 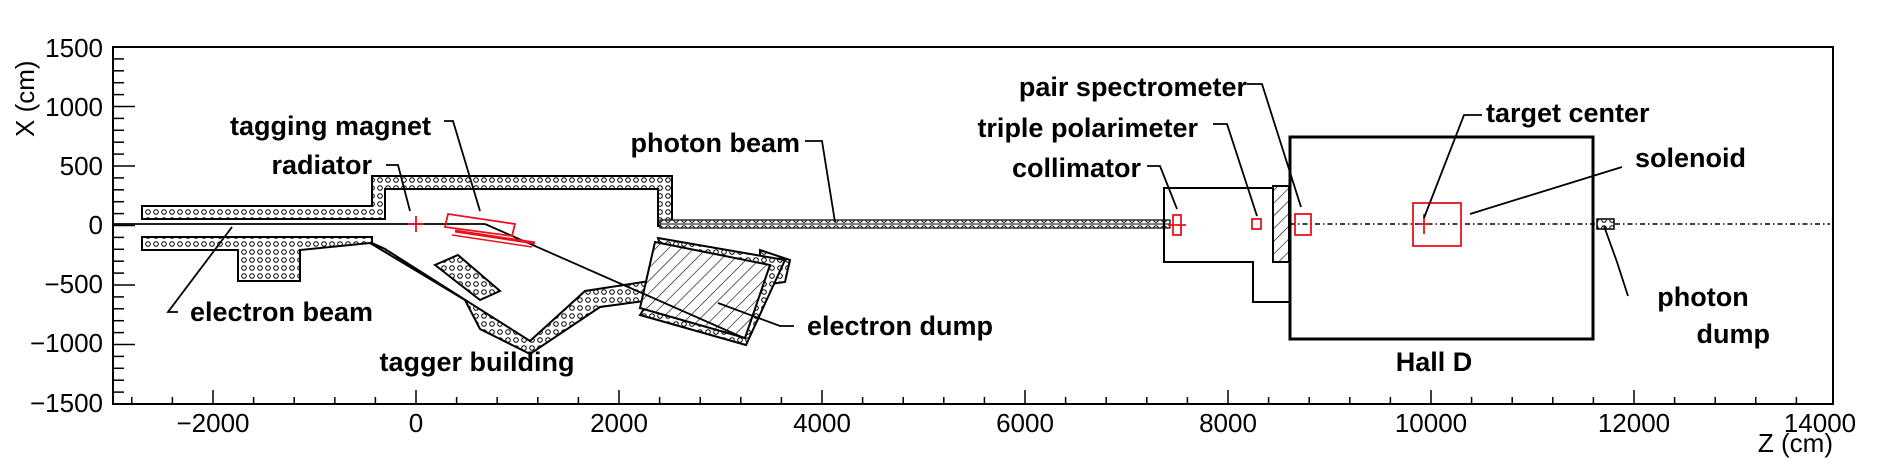 What do you see at coordinates (1820, 423) in the screenshot?
I see `x-tick-label: 14000` at bounding box center [1820, 423].